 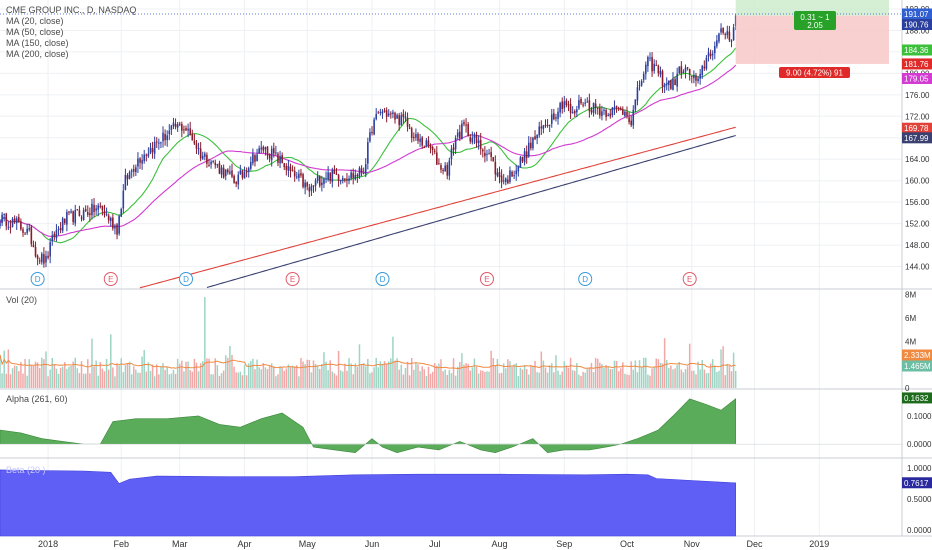 What do you see at coordinates (917, 30) in the screenshot?
I see `price-tick-label: 188.00` at bounding box center [917, 30].